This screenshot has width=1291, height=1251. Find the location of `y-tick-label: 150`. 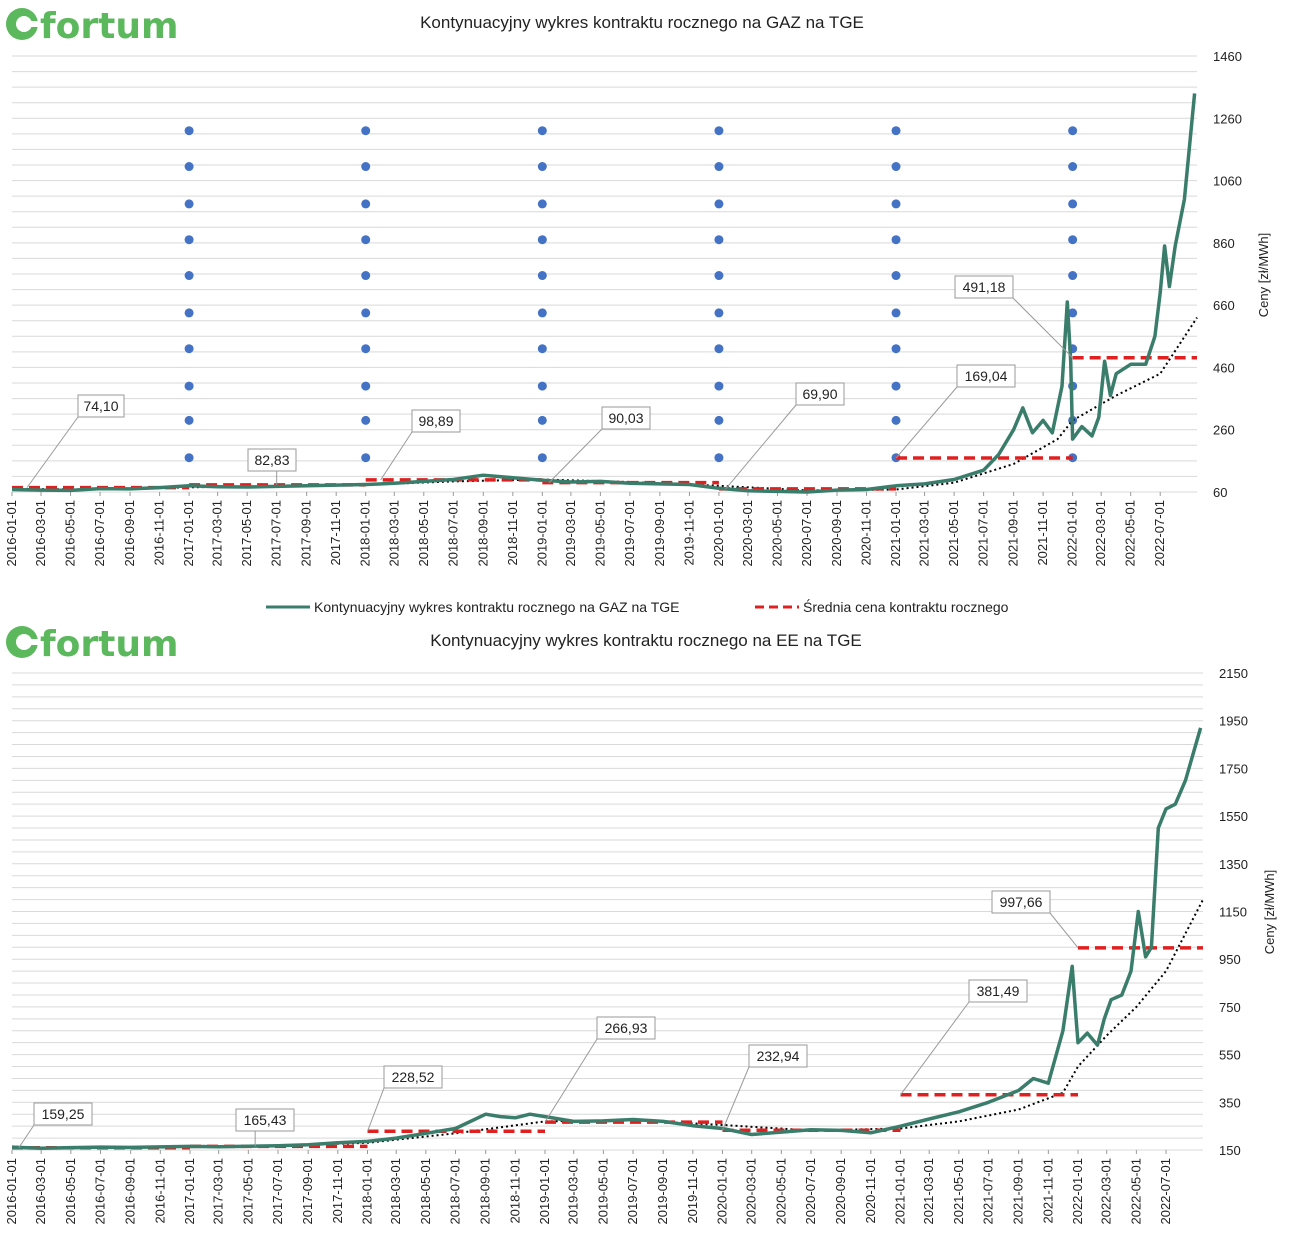

y-tick-label: 150 is located at coordinates (1230, 1150).